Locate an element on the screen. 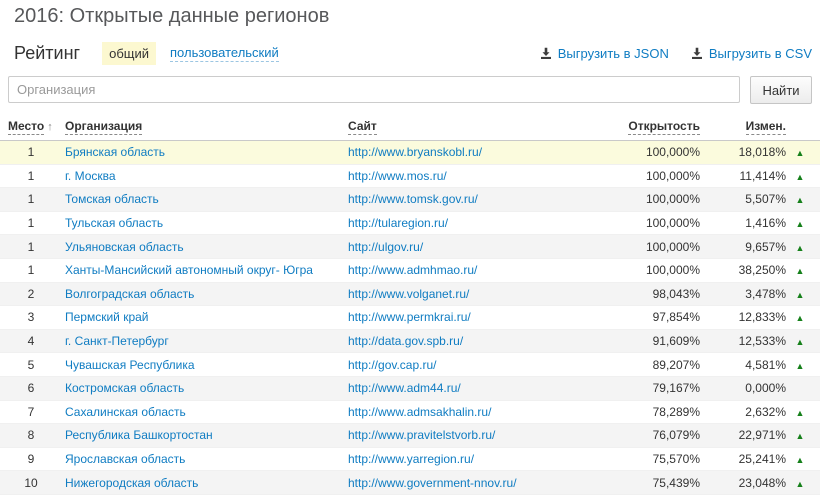 The height and width of the screenshot is (497, 820). site-link: http://tularegion.ru/ is located at coordinates (398, 223).